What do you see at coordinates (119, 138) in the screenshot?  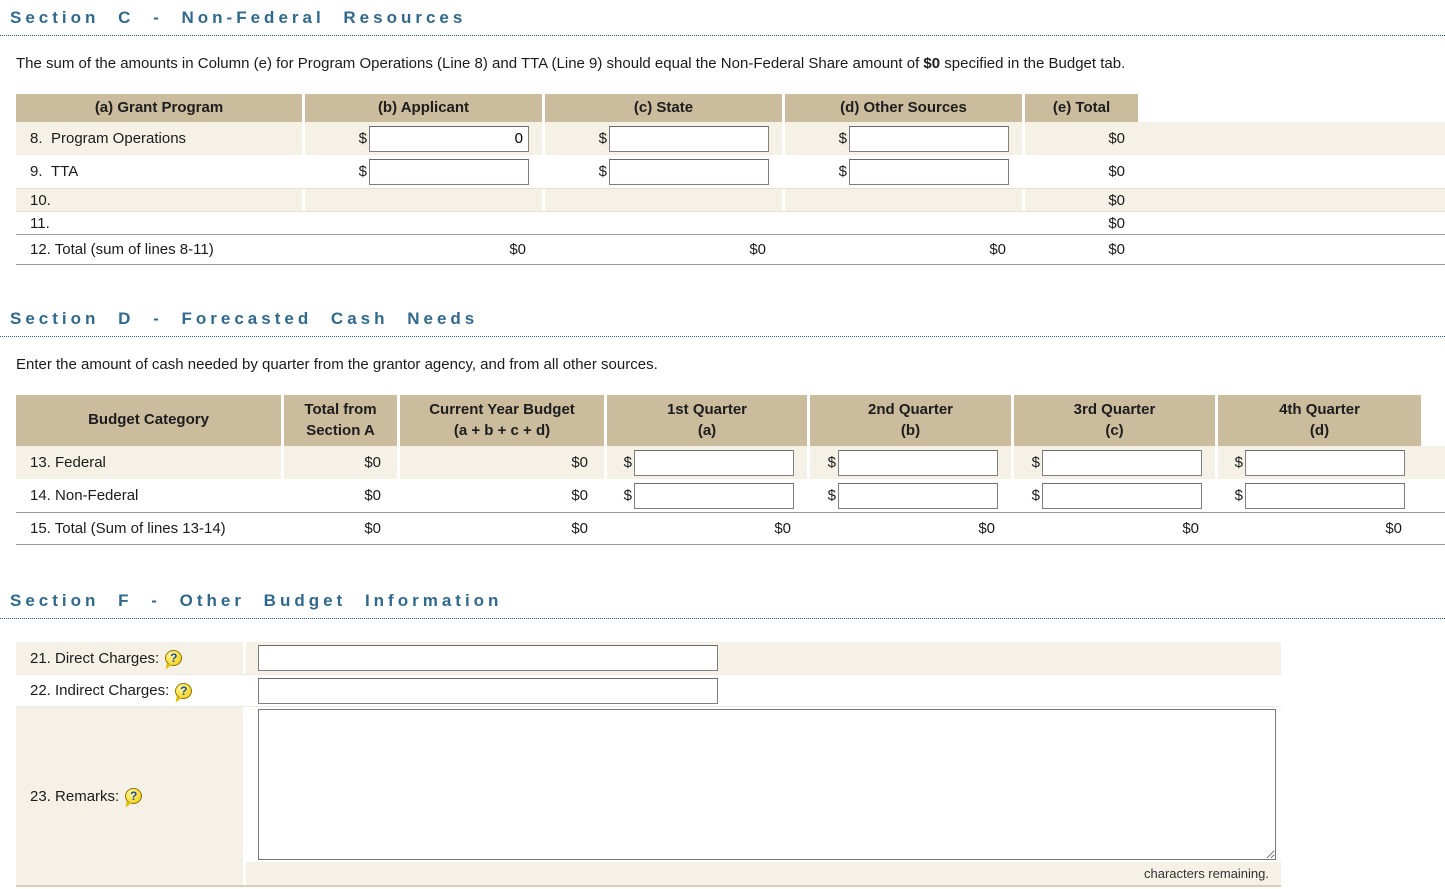 I see `grant-program-label: Program Operations` at bounding box center [119, 138].